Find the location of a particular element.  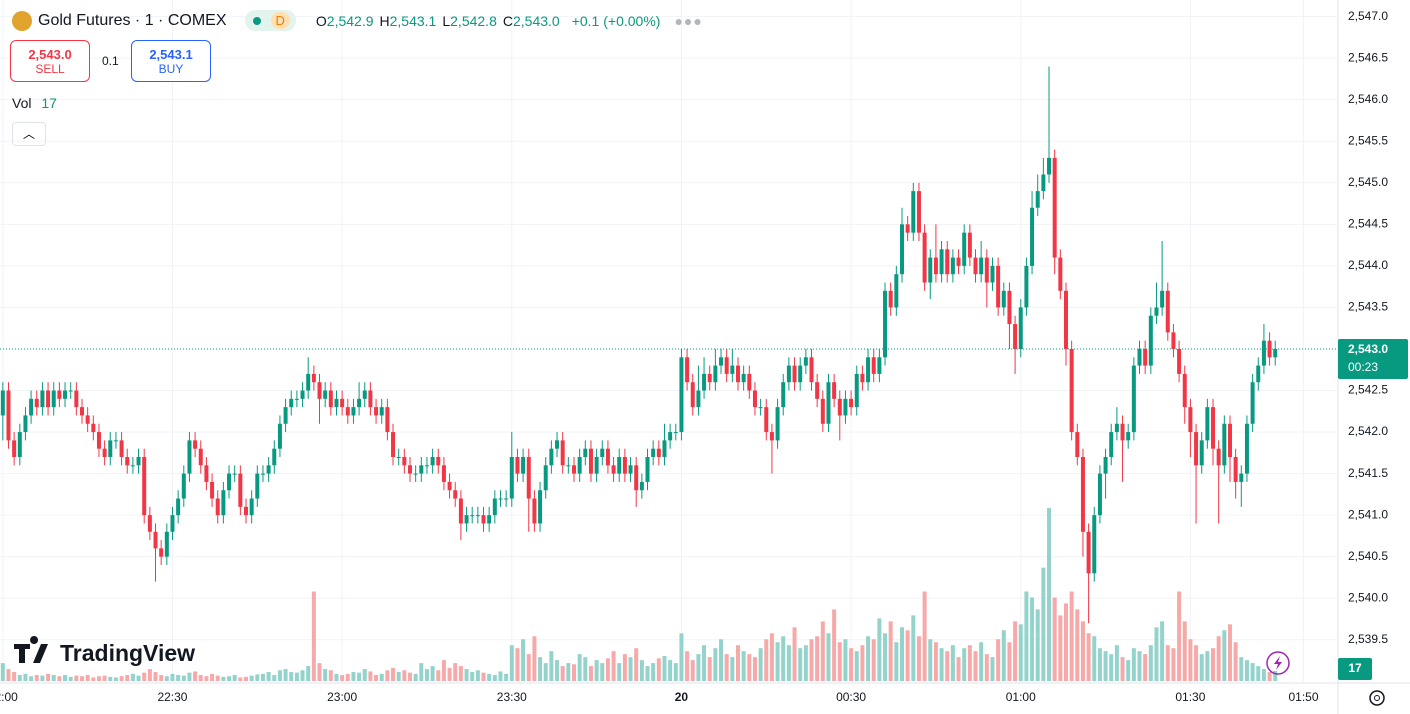

lightning-icon is located at coordinates (1278, 663).